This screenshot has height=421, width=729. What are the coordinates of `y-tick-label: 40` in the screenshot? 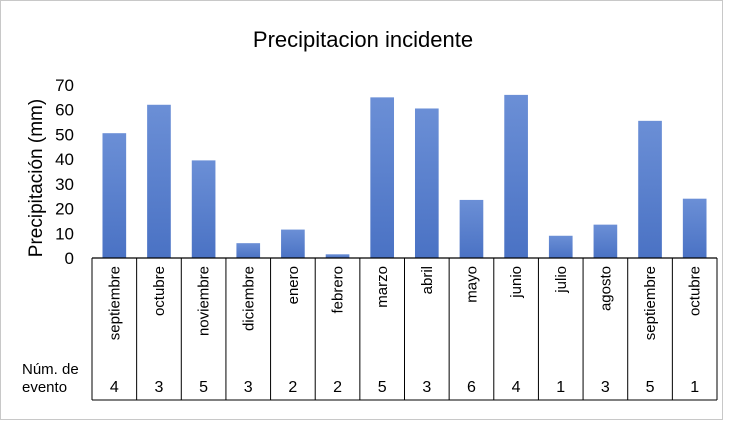 It's located at (64, 159).